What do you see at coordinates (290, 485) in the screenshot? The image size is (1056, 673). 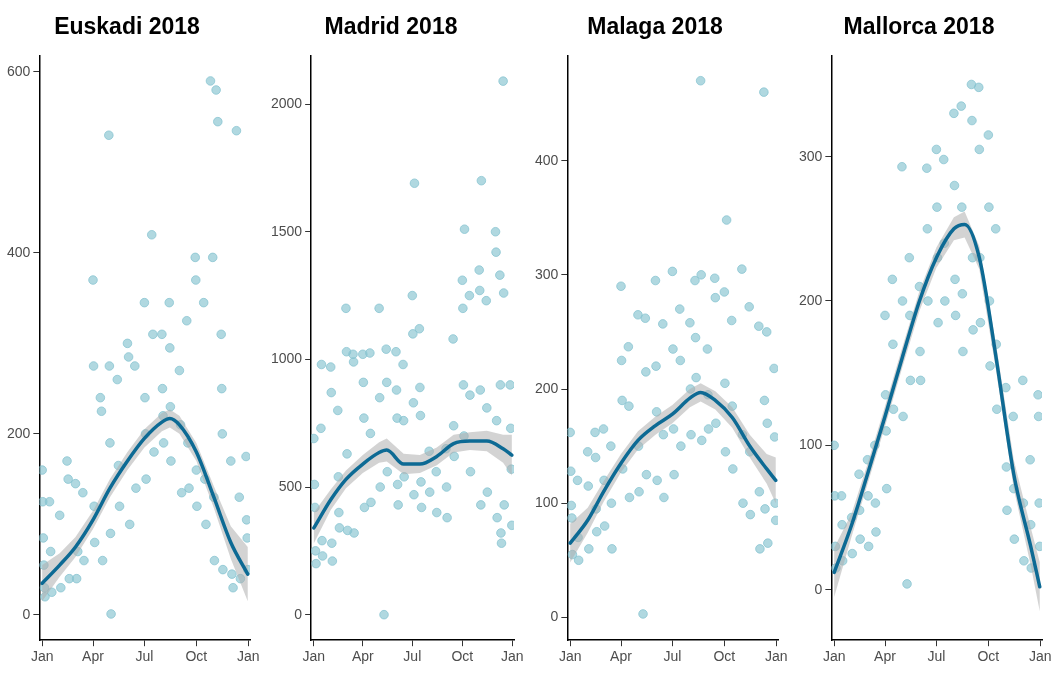 I see `y-tick-label: 500` at bounding box center [290, 485].